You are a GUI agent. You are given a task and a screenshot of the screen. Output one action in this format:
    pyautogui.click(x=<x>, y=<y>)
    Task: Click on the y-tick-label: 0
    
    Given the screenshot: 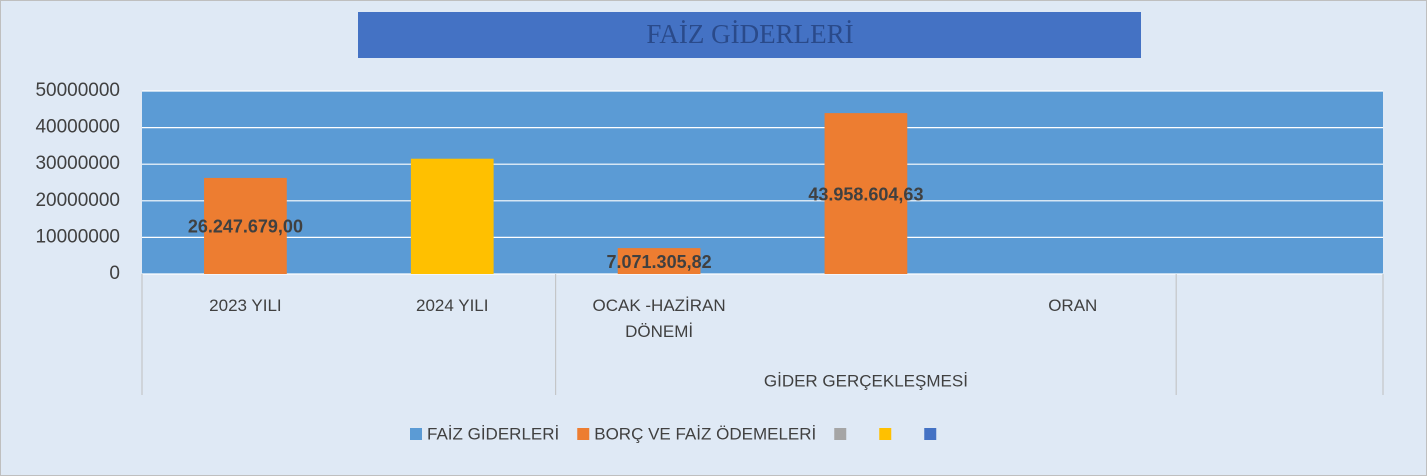 What is the action you would take?
    pyautogui.click(x=114, y=273)
    